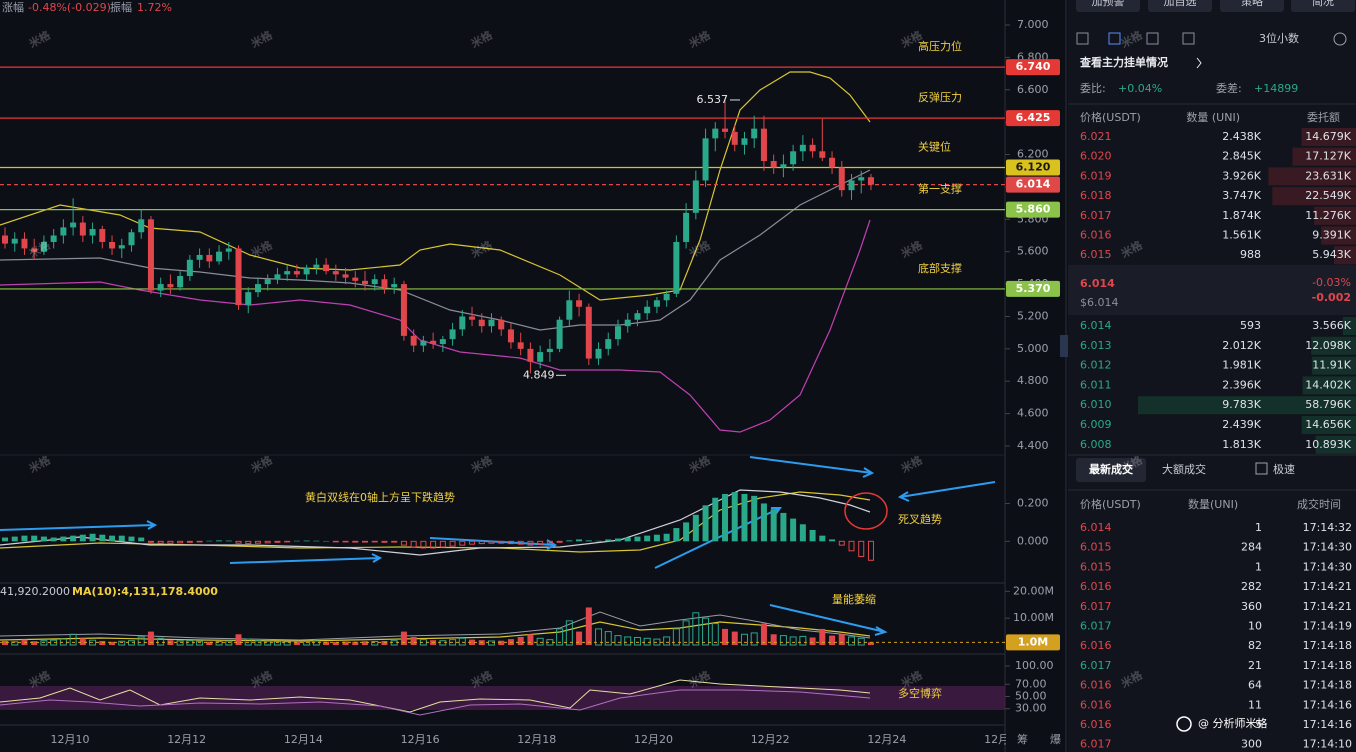 This screenshot has height=752, width=1356. What do you see at coordinates (1124, 62) in the screenshot?
I see `main-orders-link: 查看主力挂单情况` at bounding box center [1124, 62].